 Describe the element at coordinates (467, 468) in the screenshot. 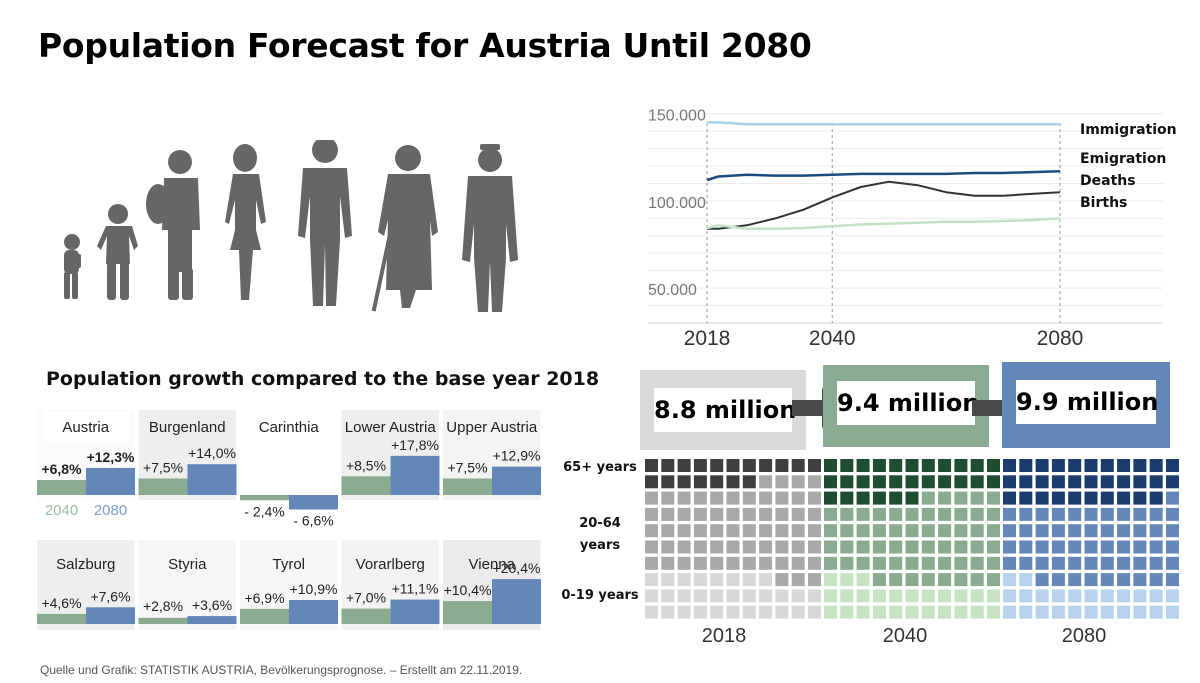

I see `value-label-2040: +7,5%` at that location.